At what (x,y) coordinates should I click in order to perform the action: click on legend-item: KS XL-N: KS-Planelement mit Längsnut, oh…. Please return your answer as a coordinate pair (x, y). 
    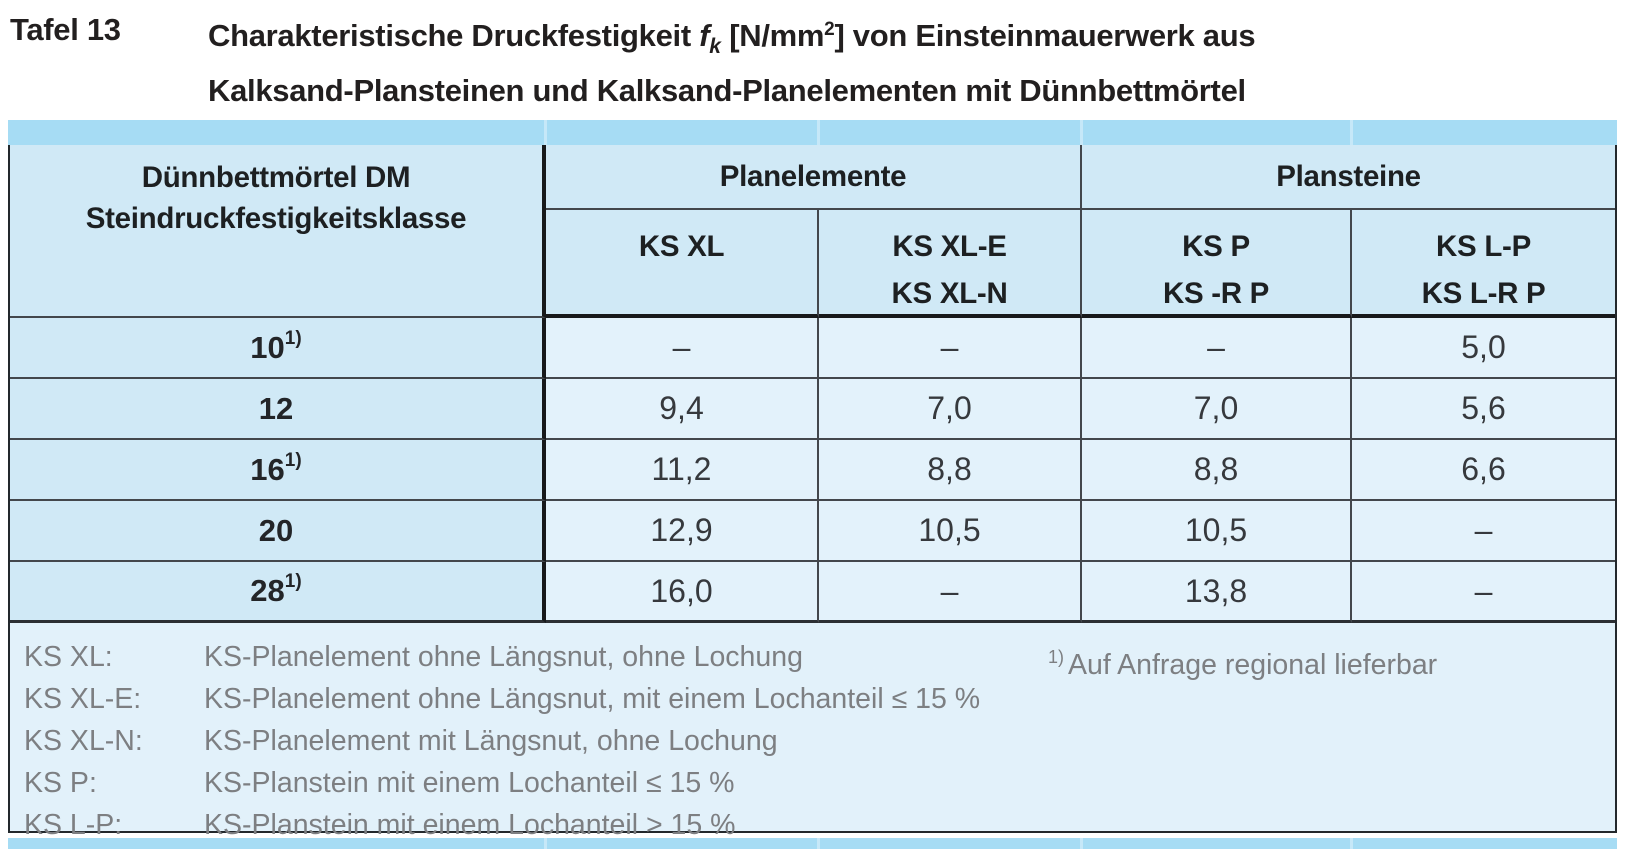
    Looking at the image, I should click on (819, 741).